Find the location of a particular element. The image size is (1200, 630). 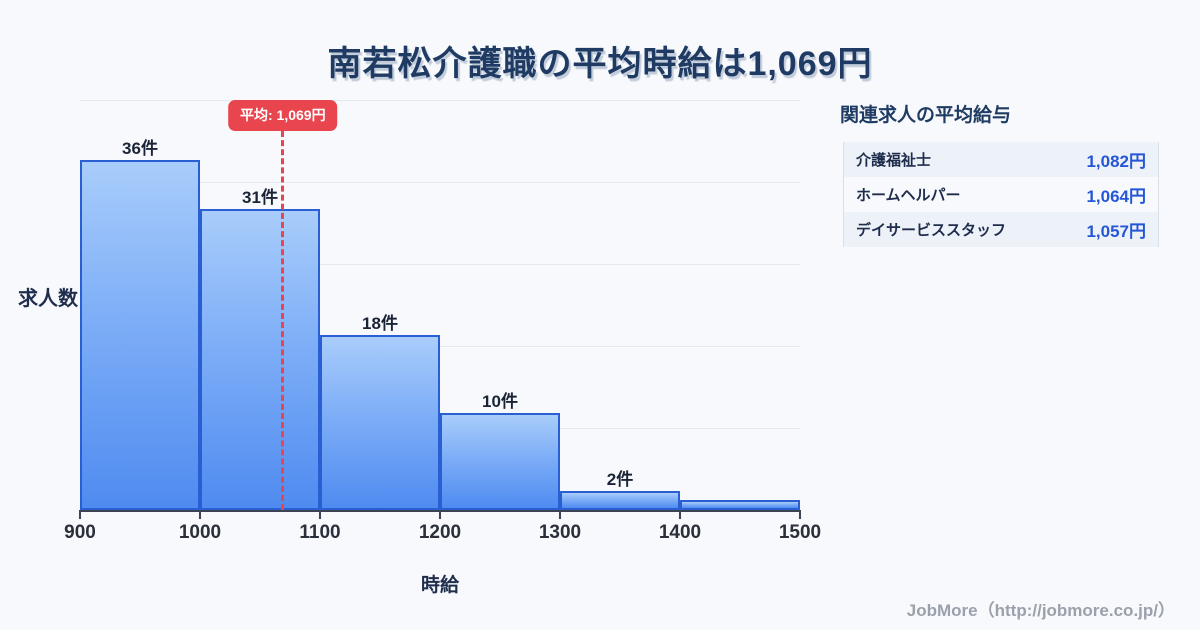

bar-count-label: 10件 is located at coordinates (500, 401).